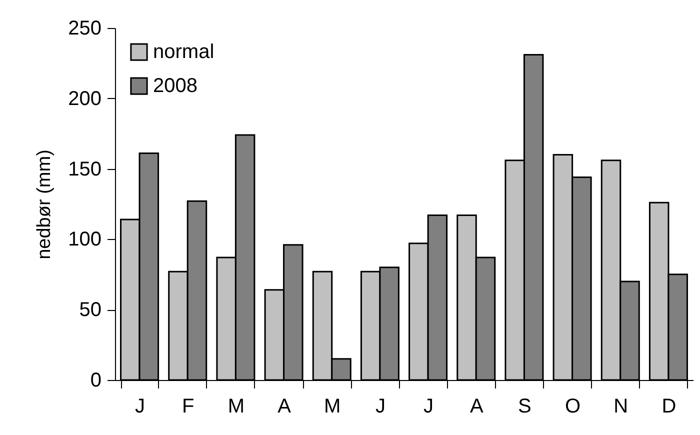 The image size is (700, 435). What do you see at coordinates (175, 86) in the screenshot?
I see `legend-label: 2008` at bounding box center [175, 86].